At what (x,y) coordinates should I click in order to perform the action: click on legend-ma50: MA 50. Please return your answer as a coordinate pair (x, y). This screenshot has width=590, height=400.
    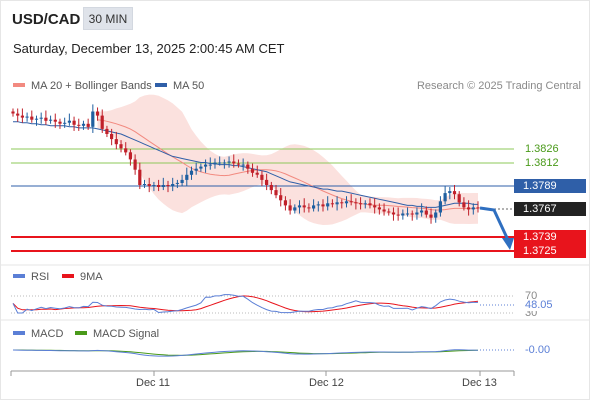
    Looking at the image, I should click on (179, 86).